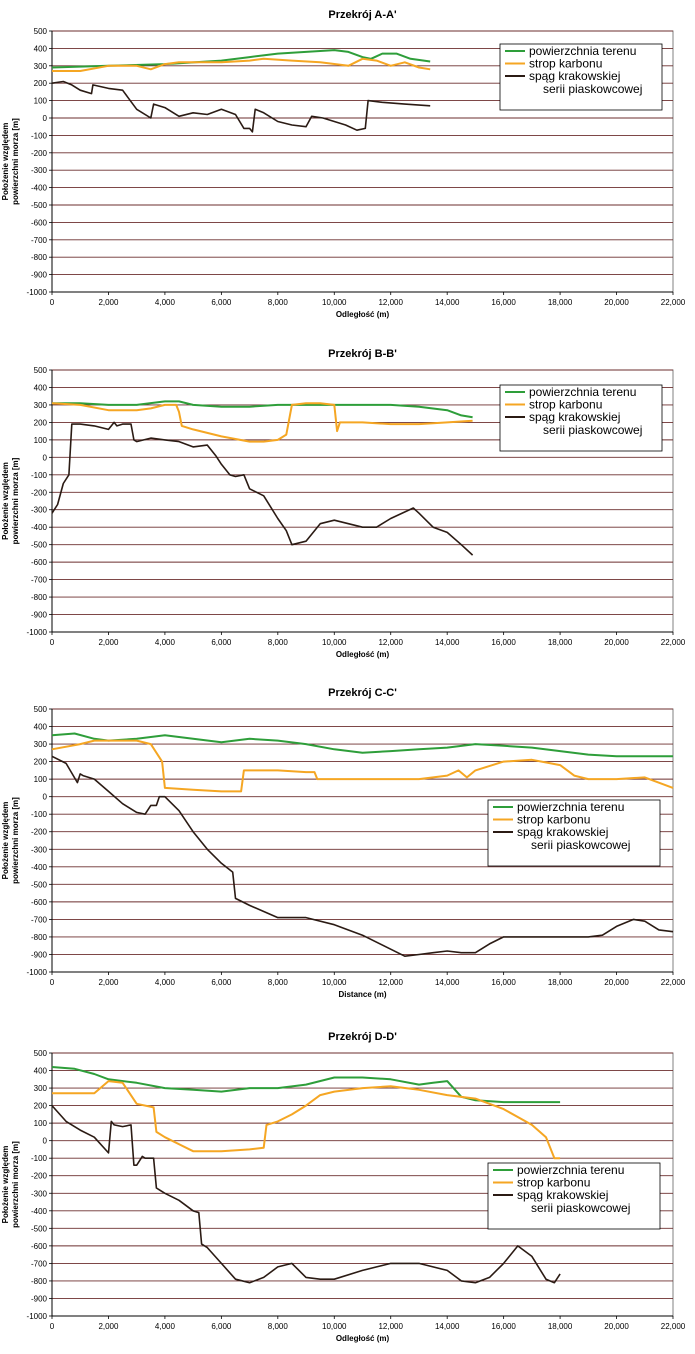  Describe the element at coordinates (362, 354) in the screenshot. I see `chart-title: Przekrój B-B'` at that location.